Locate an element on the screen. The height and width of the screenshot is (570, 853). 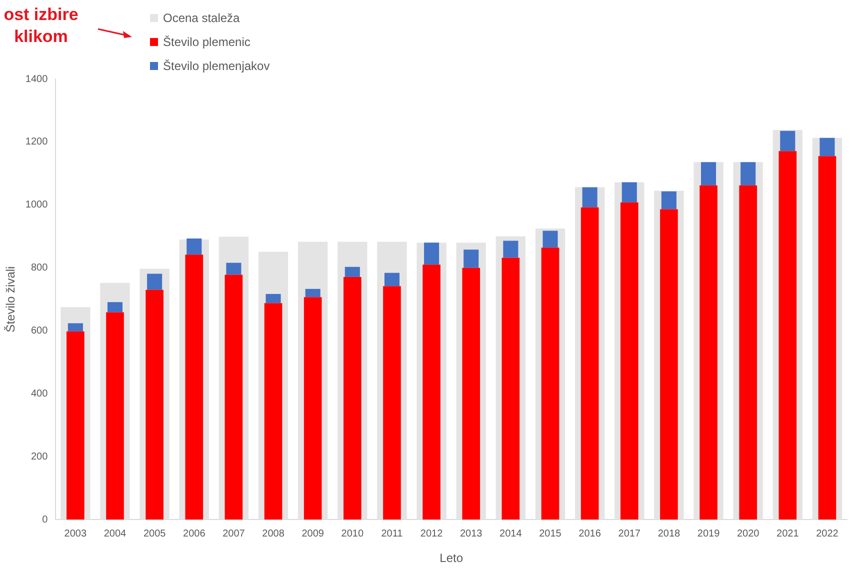
y-tick-label: 0 is located at coordinates (45, 520).